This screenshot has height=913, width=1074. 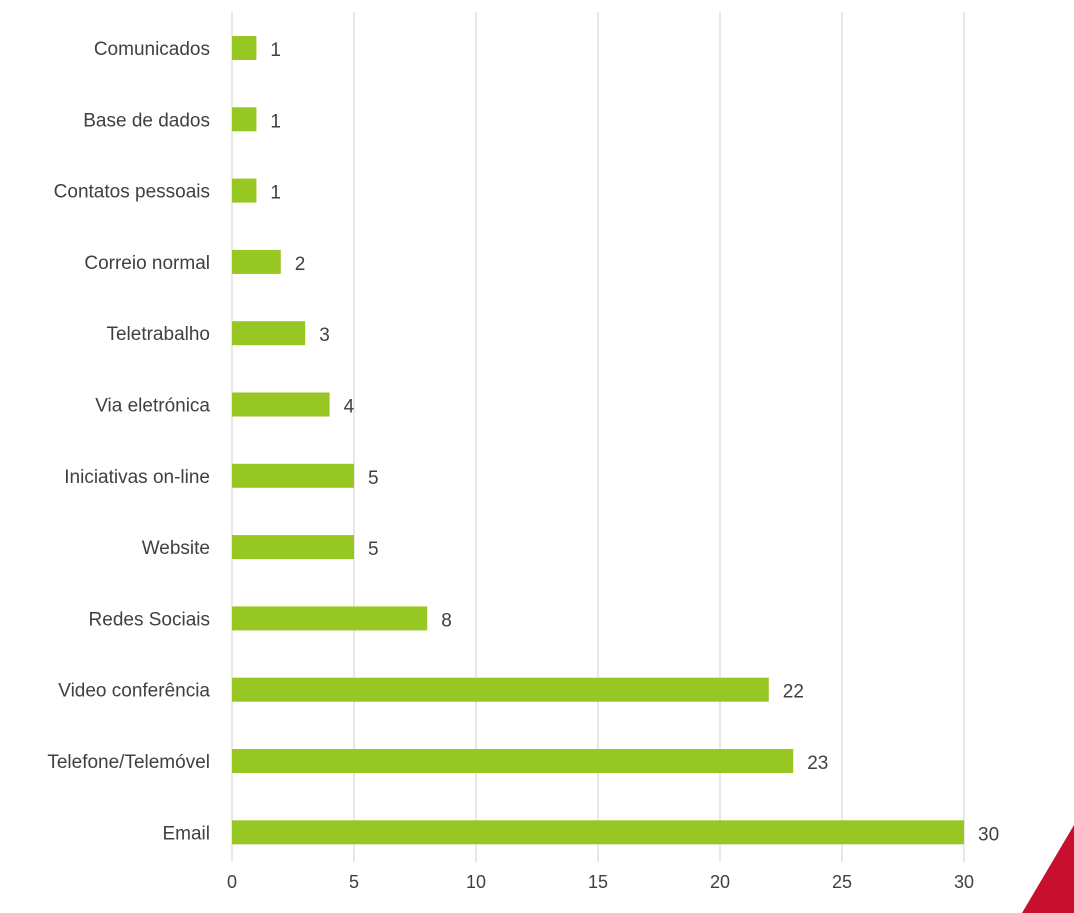 What do you see at coordinates (373, 549) in the screenshot?
I see `value-label-7: 5` at bounding box center [373, 549].